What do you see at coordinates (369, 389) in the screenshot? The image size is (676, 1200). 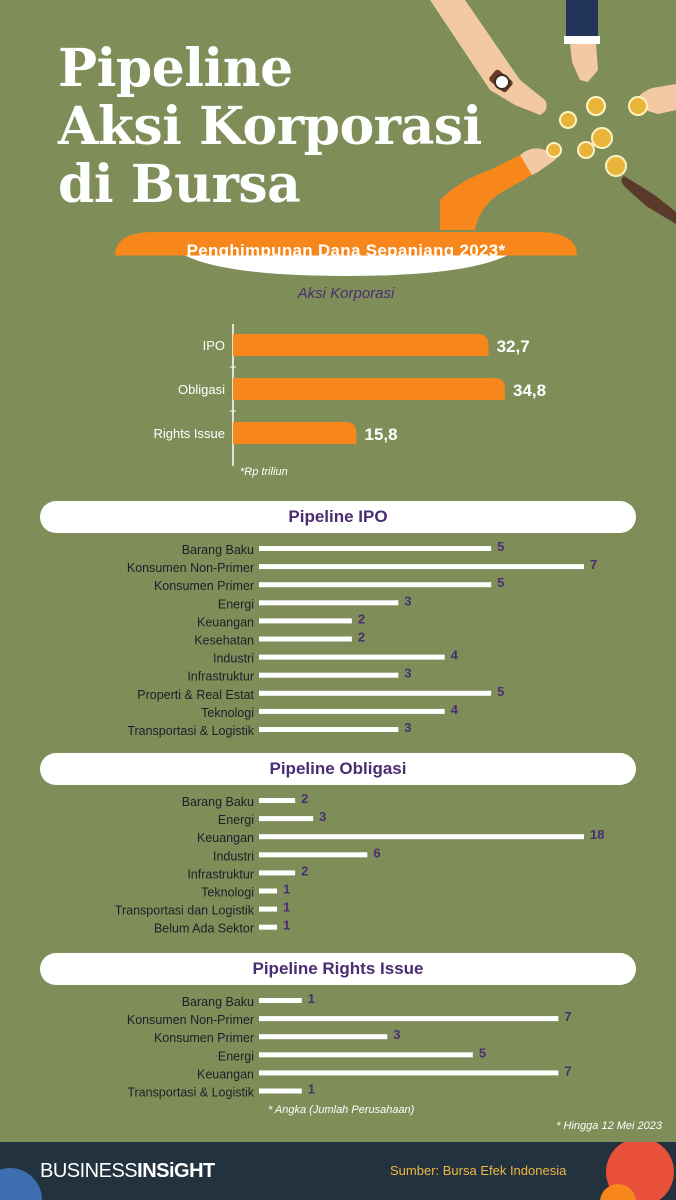 I see `bar-obligasi` at bounding box center [369, 389].